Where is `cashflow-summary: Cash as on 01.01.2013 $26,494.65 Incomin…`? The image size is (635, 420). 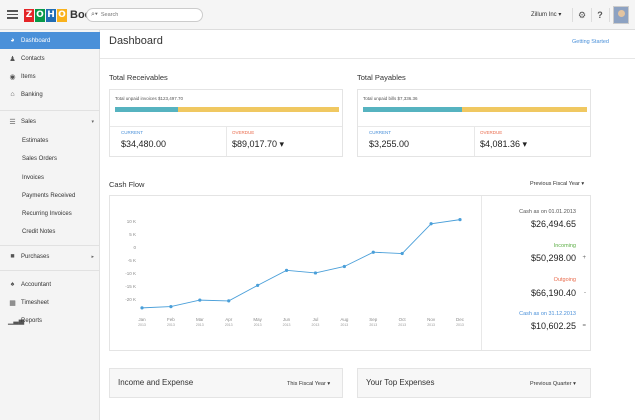 cashflow-summary: Cash as on 01.01.2013 $26,494.65 Incomin… is located at coordinates (536, 273).